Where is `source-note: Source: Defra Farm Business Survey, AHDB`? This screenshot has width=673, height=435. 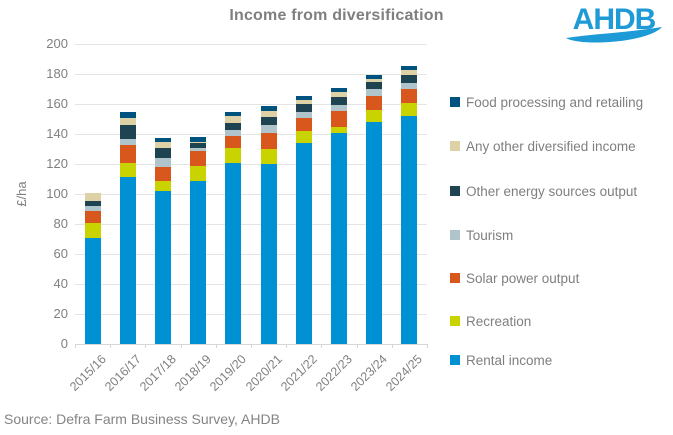
source-note: Source: Defra Farm Business Survey, AHDB is located at coordinates (142, 419).